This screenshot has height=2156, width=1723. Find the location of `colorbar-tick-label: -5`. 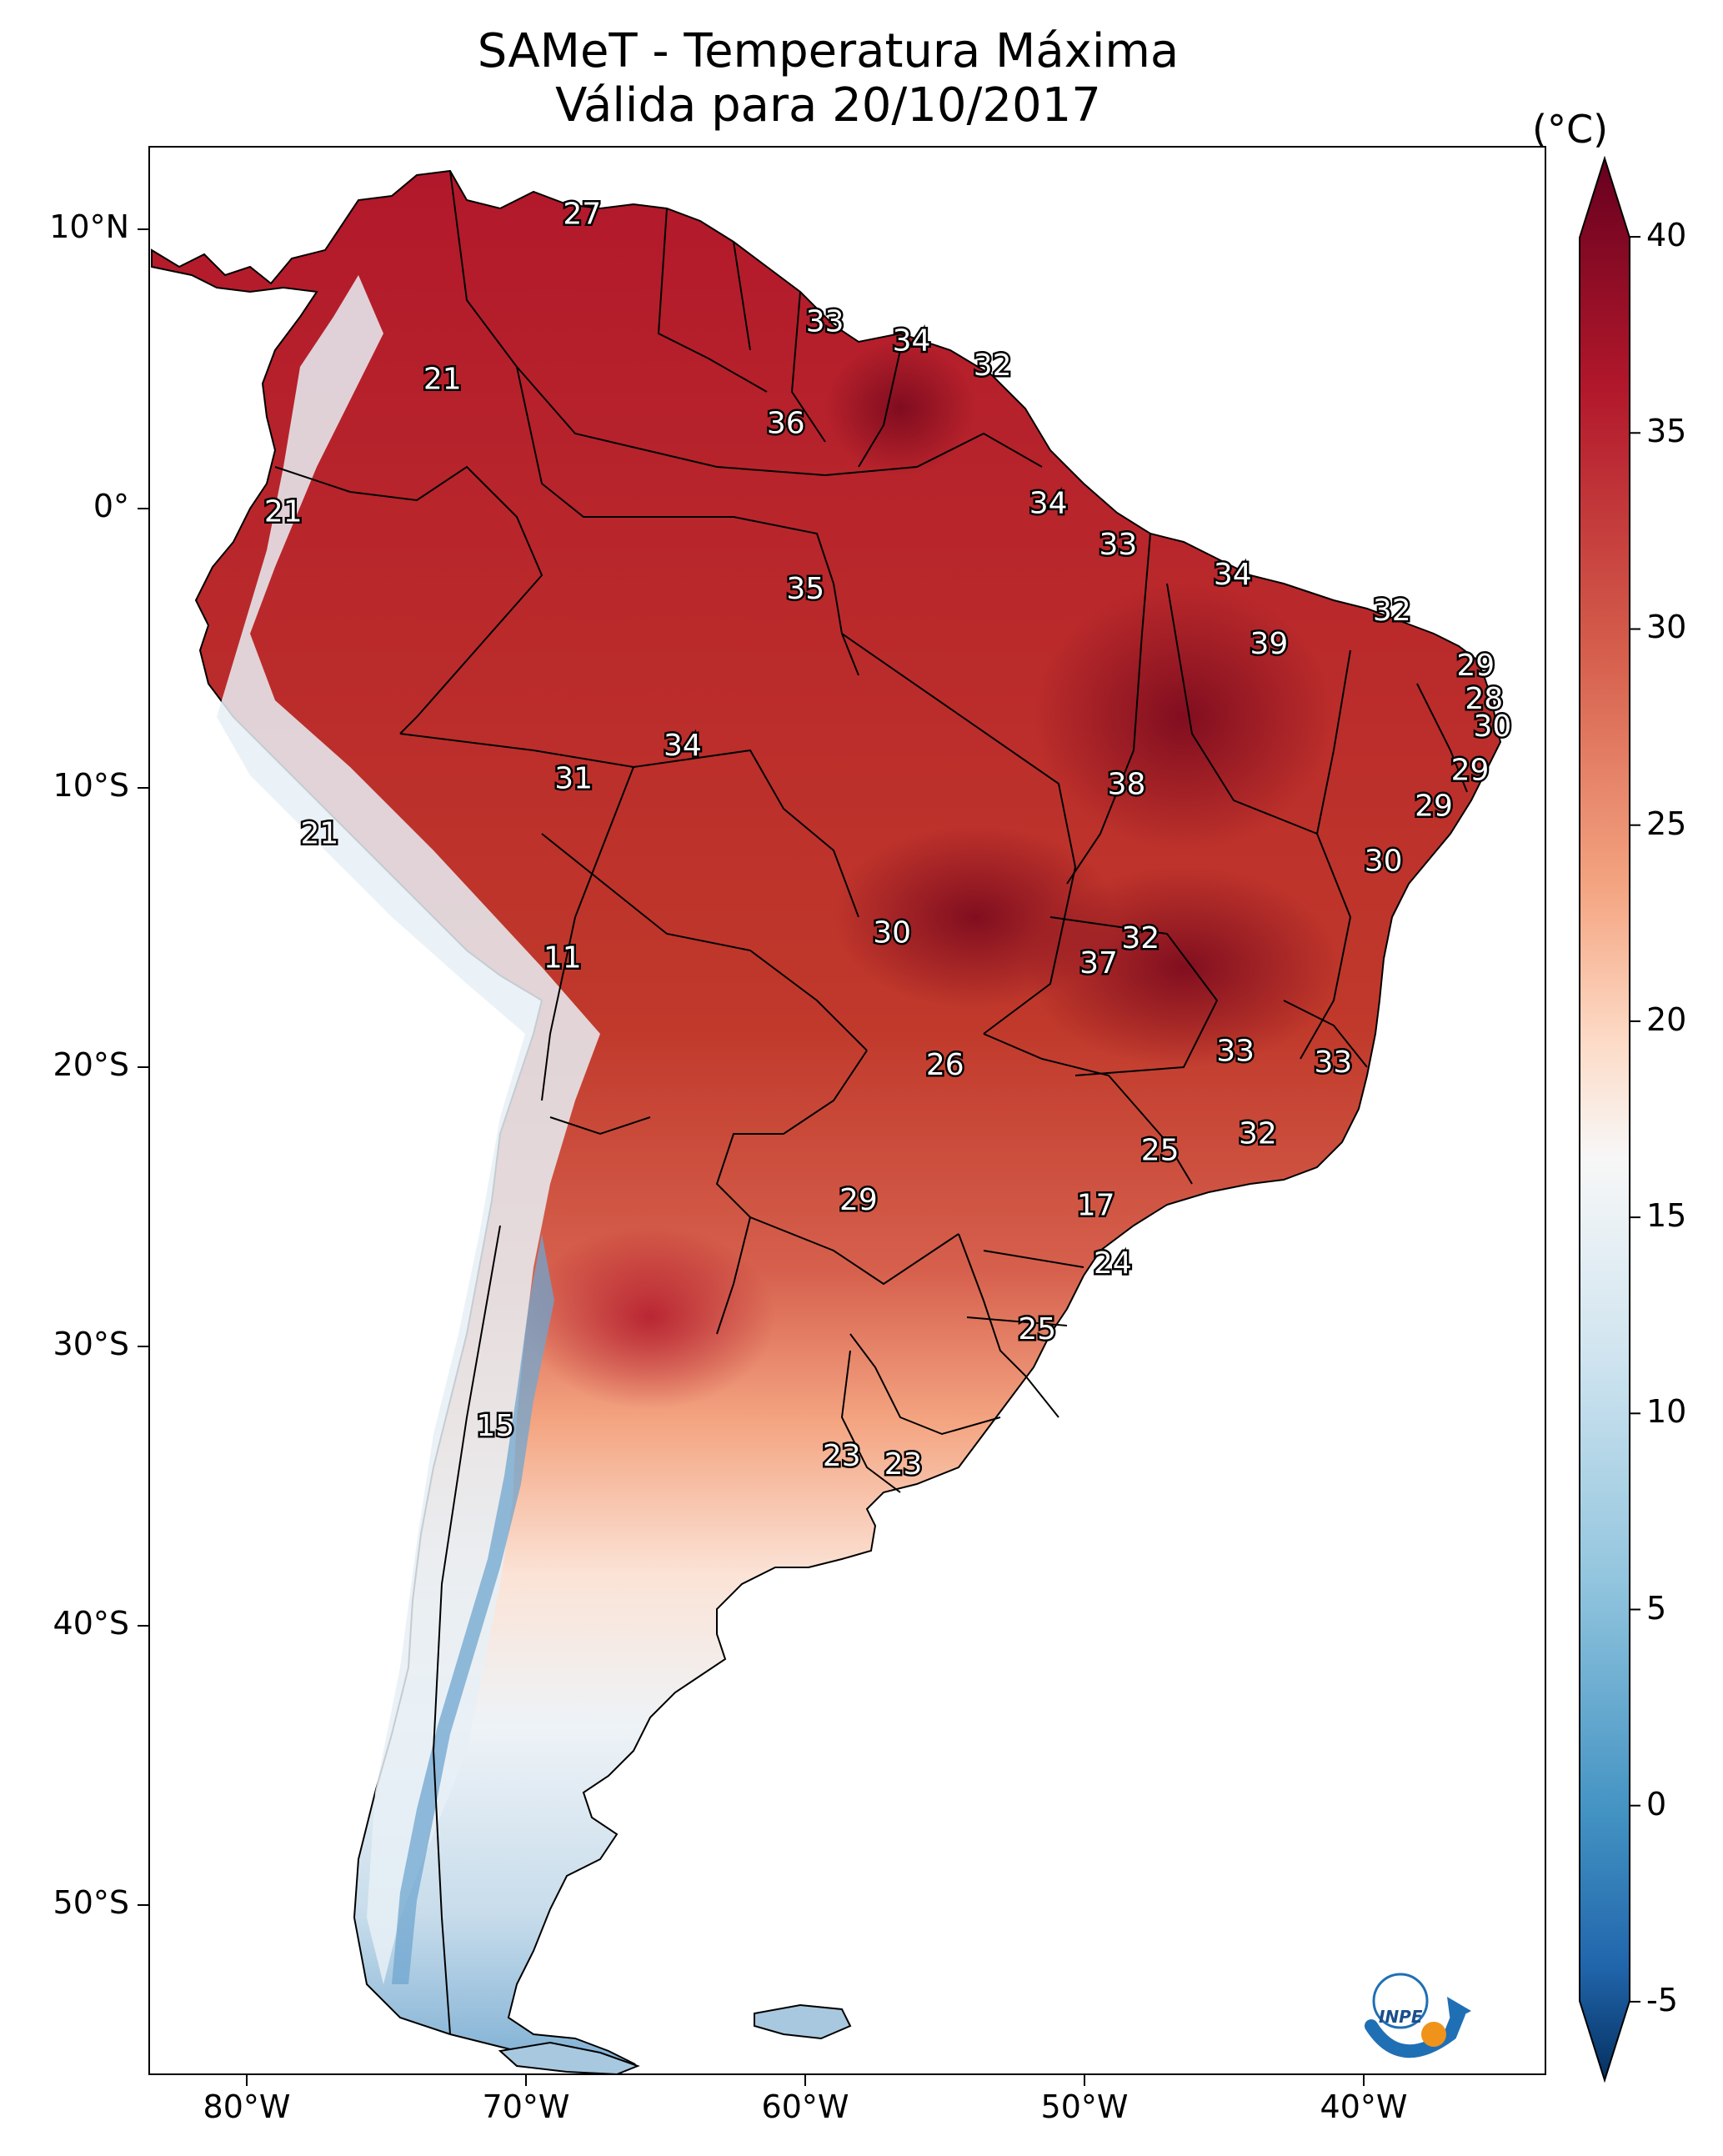

colorbar-tick-label: -5 is located at coordinates (1662, 1999).